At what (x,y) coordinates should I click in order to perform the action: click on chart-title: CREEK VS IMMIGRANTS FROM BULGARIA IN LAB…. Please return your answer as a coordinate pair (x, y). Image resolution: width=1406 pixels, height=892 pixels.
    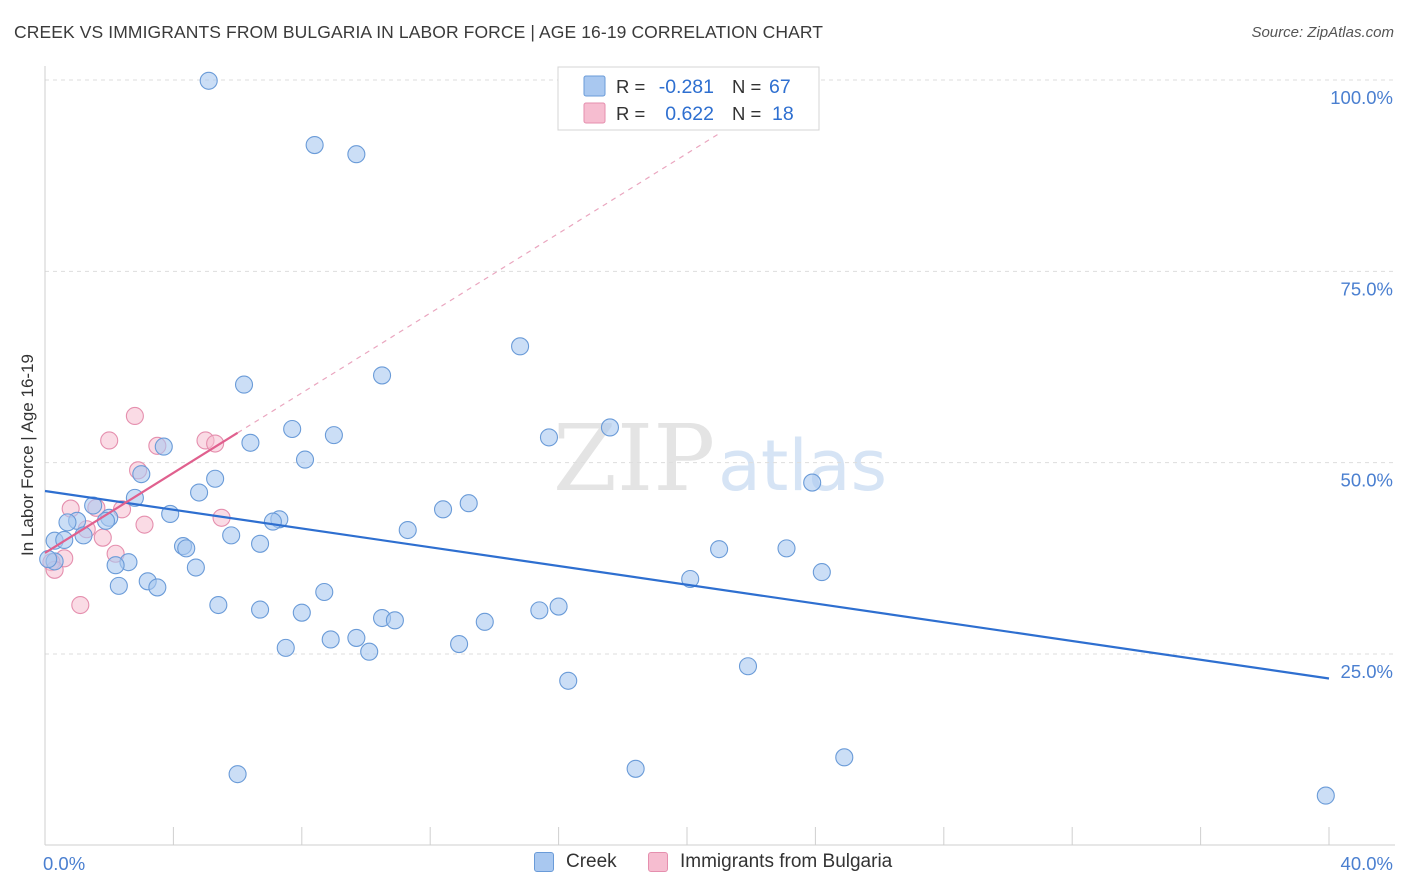
    Looking at the image, I should click on (419, 32).